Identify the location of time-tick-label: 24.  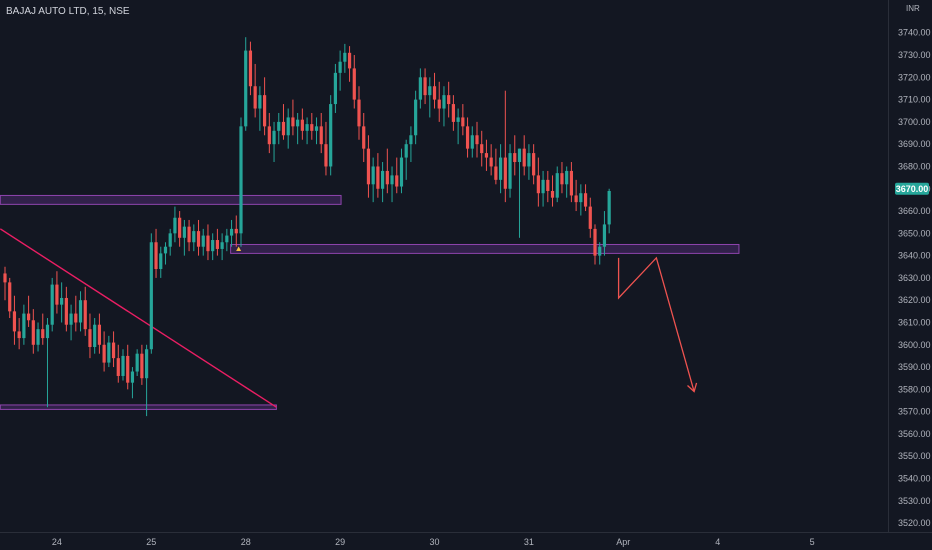
(57, 542).